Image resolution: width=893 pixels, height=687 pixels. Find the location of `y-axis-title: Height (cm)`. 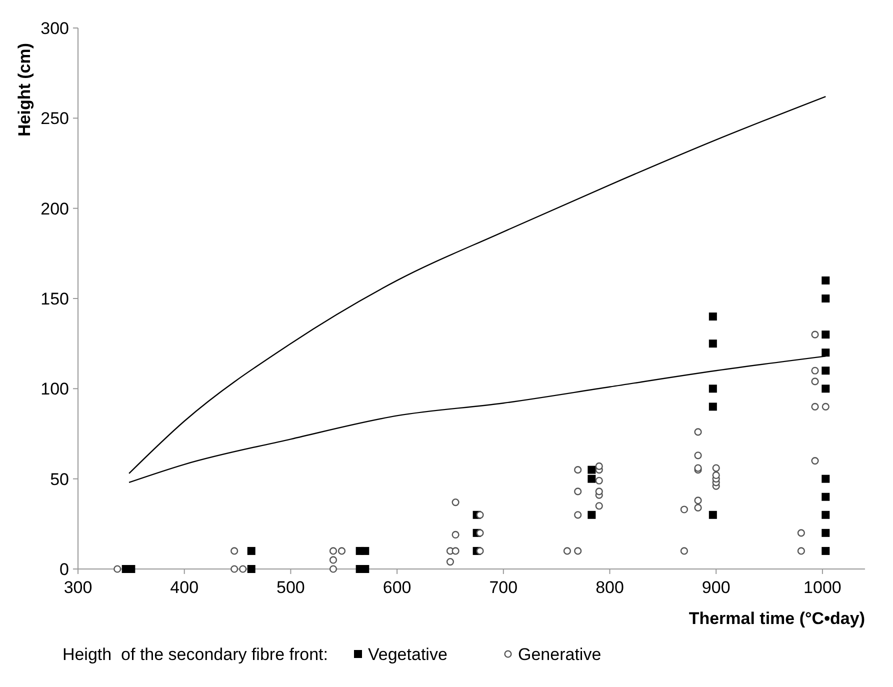

y-axis-title: Height (cm) is located at coordinates (24, 89).